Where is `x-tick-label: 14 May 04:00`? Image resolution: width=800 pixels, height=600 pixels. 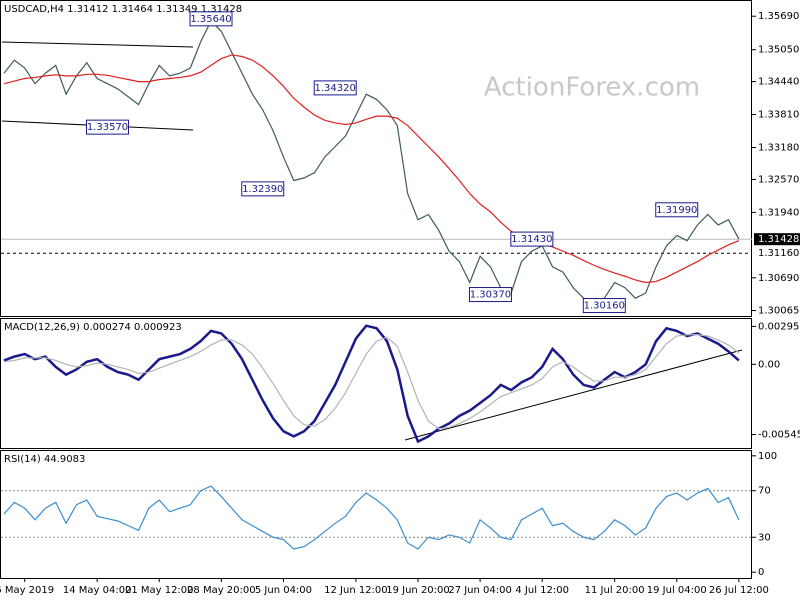
x-tick-label: 14 May 04:00 is located at coordinates (97, 590).